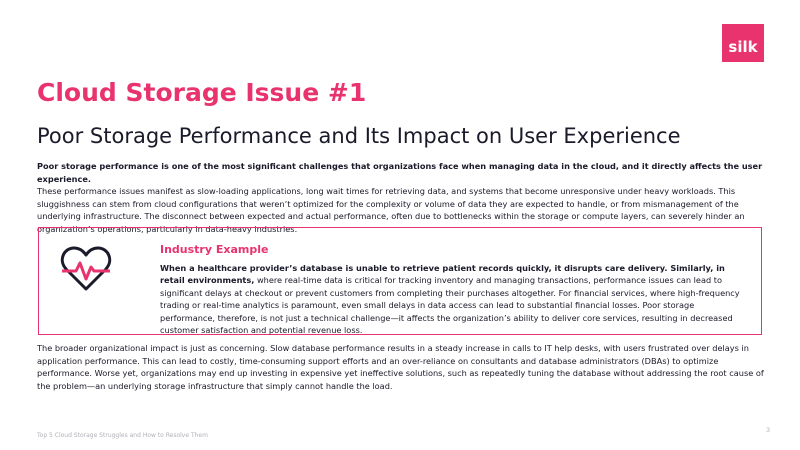 This screenshot has width=800, height=450. I want to click on example-heading: Industry Example, so click(214, 249).